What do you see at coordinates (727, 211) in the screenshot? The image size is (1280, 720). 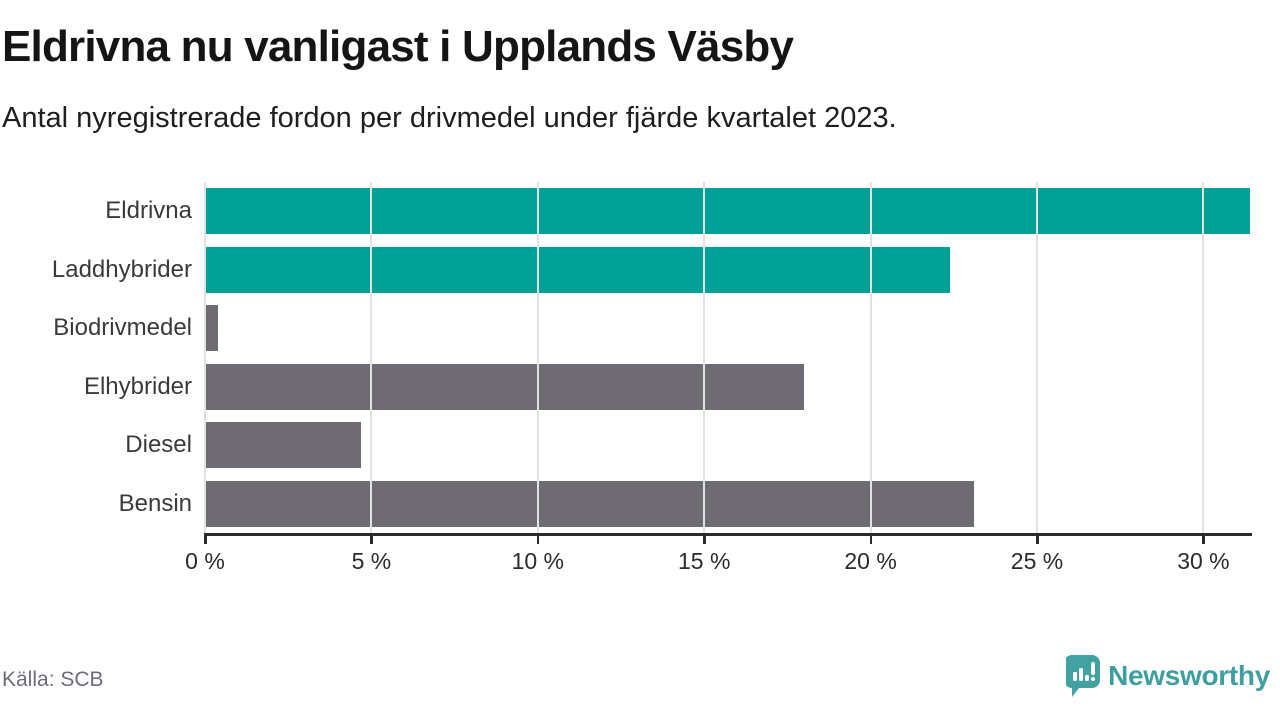 I see `bar-eldrivna` at bounding box center [727, 211].